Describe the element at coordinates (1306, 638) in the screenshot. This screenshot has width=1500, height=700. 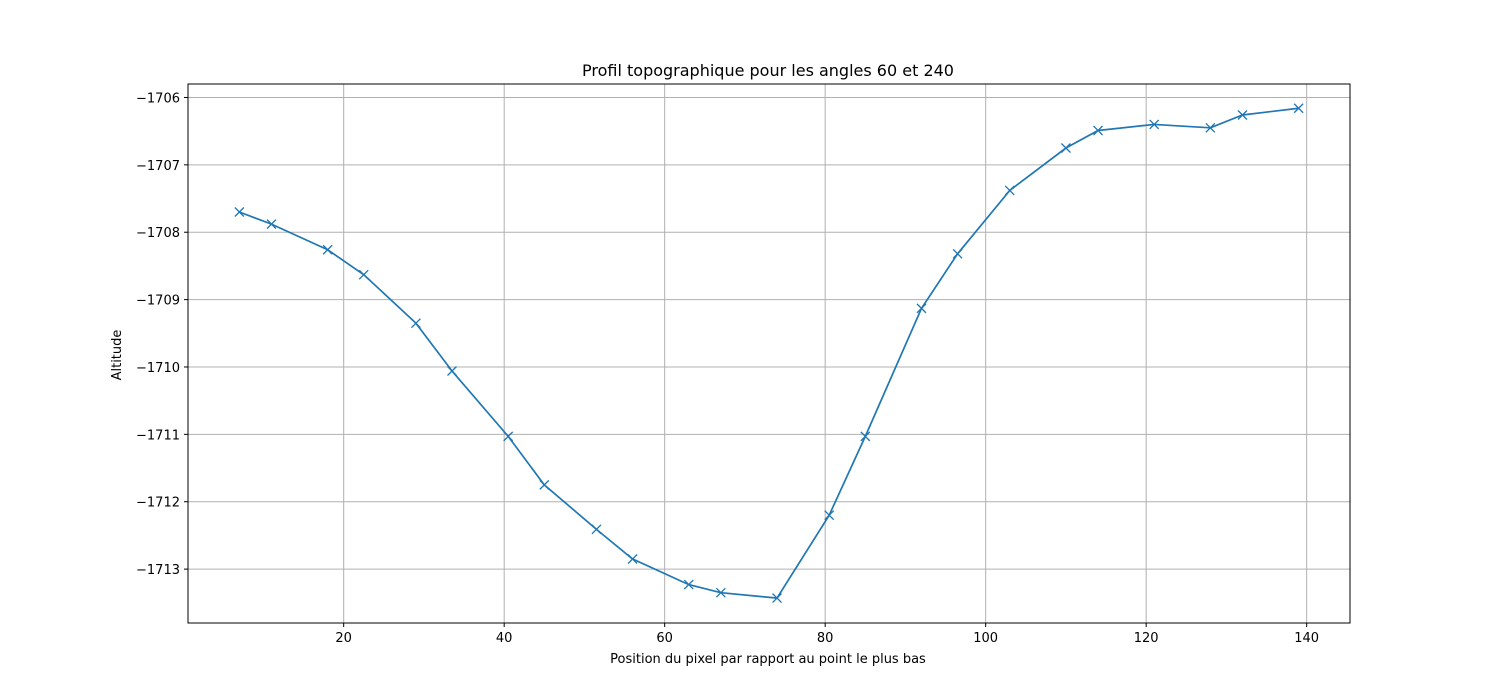
I see `x-tick-label: 140` at that location.